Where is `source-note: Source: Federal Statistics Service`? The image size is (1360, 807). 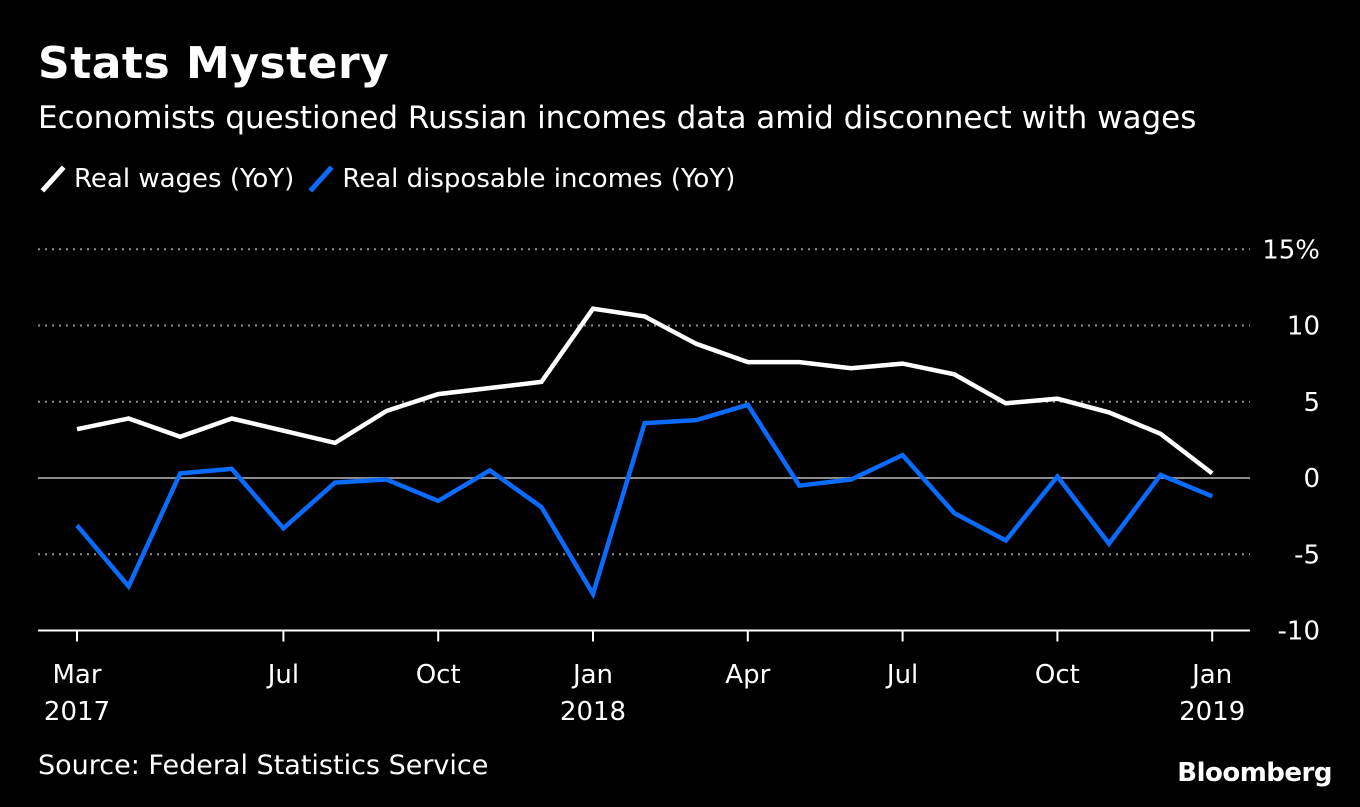 source-note: Source: Federal Statistics Service is located at coordinates (263, 765).